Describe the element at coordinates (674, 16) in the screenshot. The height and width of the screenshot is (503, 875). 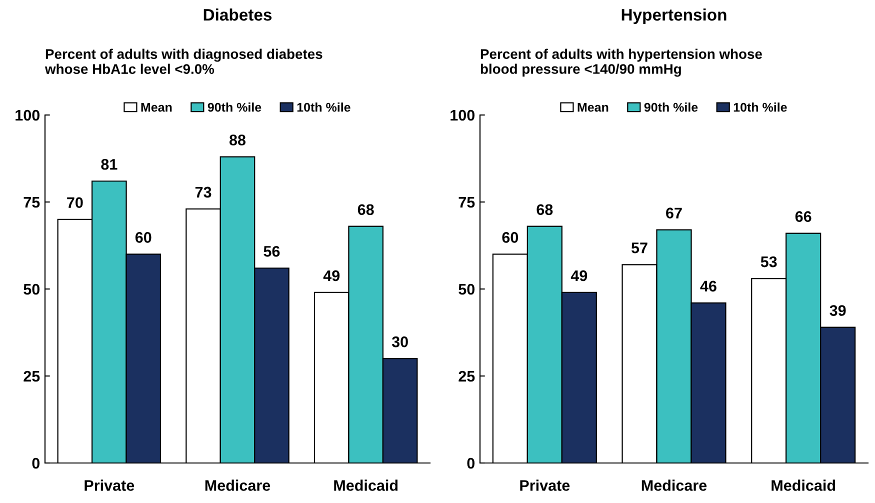
I see `chart-title: Hypertension` at that location.